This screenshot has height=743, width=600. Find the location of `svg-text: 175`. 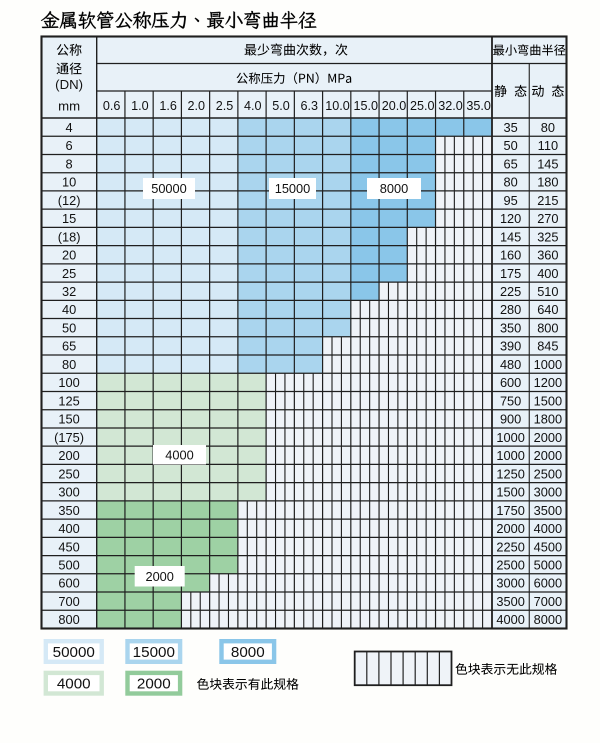

svg-text: 175 is located at coordinates (510, 273).